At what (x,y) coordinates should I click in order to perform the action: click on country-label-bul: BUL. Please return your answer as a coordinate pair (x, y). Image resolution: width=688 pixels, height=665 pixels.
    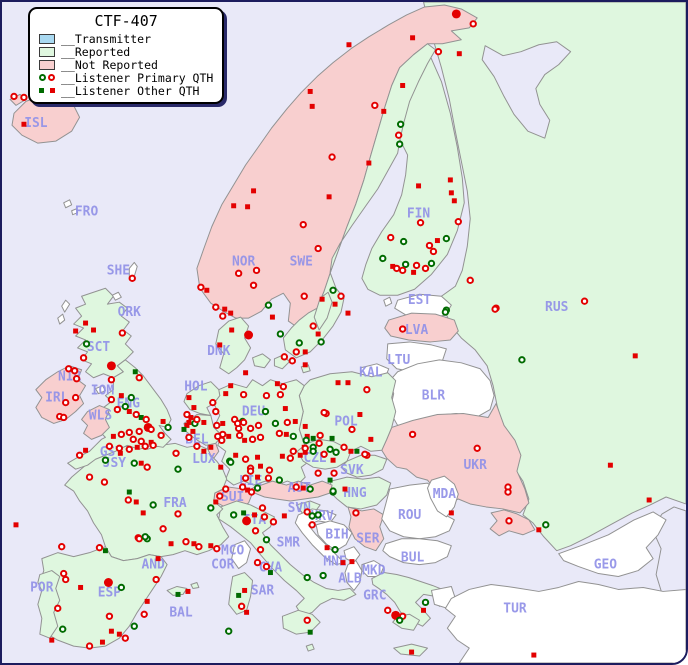
    Looking at the image, I should click on (413, 558).